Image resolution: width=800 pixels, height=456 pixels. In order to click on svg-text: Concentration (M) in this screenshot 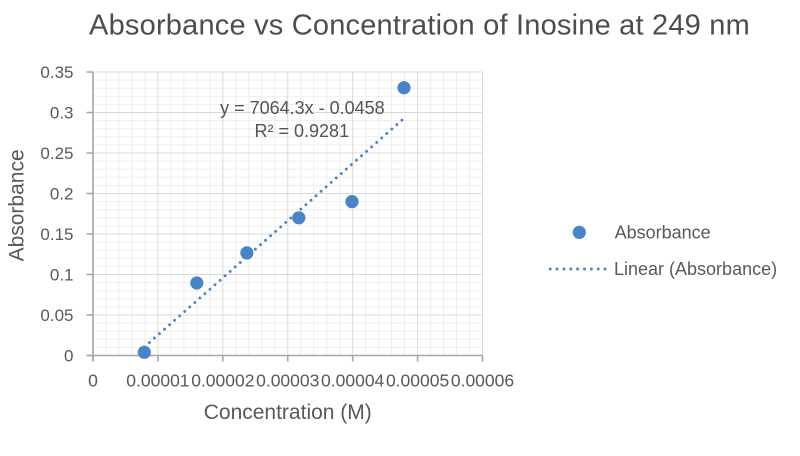, I will do `click(288, 412)`.